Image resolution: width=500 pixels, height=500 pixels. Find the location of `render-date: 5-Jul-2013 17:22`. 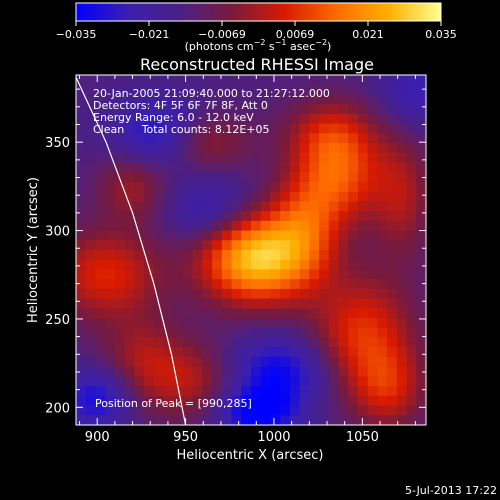

render-date: 5-Jul-2013 17:22 is located at coordinates (451, 490).